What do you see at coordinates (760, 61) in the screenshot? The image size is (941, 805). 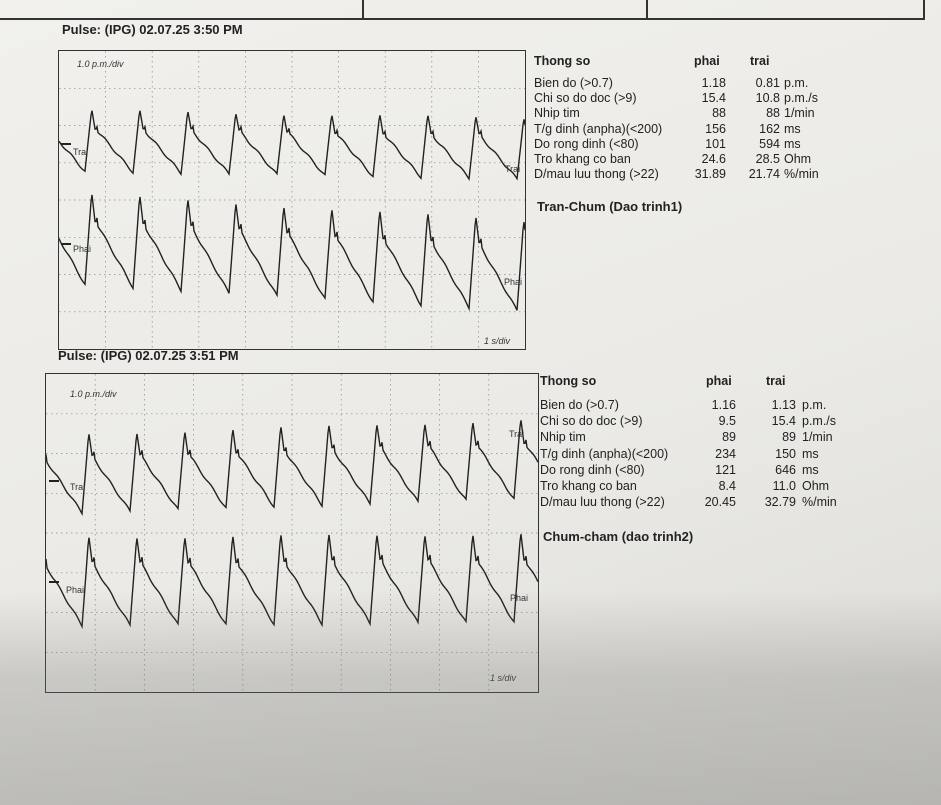 I see `record-1-header-trai: trai` at bounding box center [760, 61].